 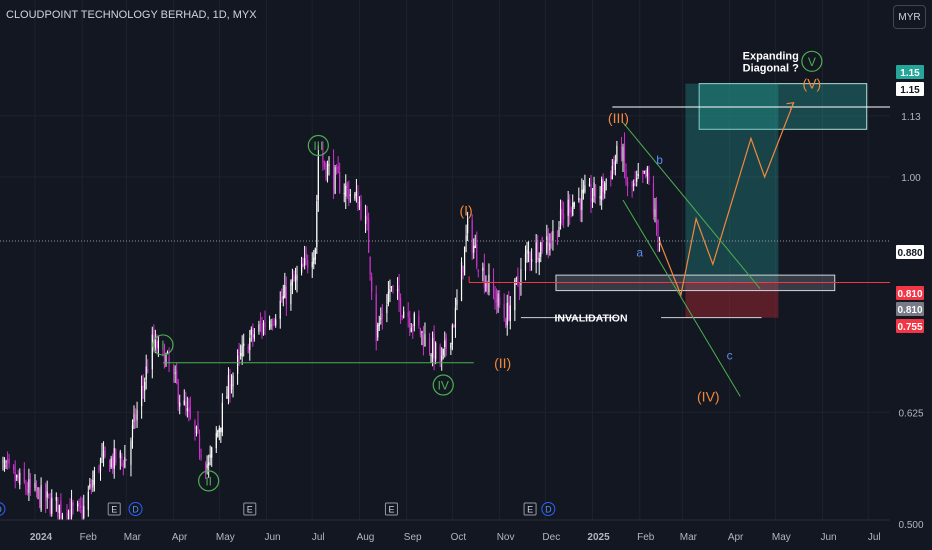 I want to click on projection-arrowhead, so click(x=790, y=105).